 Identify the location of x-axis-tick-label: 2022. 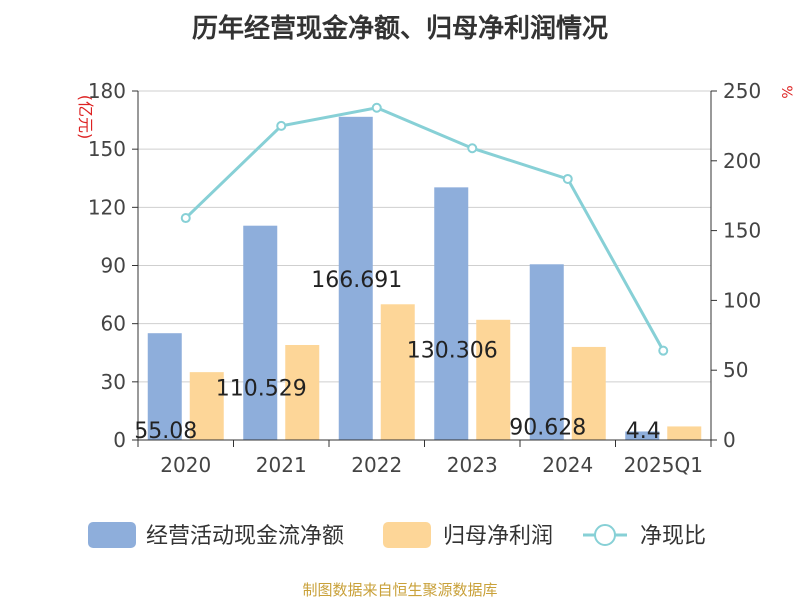
(376, 465).